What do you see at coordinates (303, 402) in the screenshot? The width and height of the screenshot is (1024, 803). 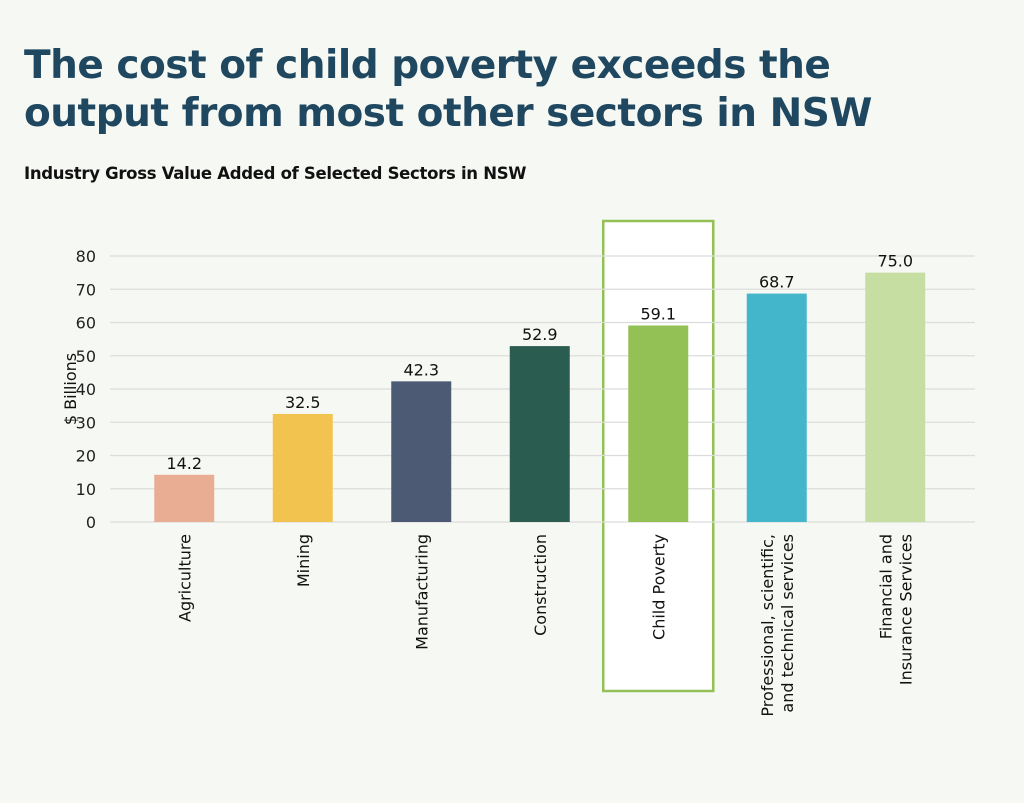 I see `data-label: 32.5` at bounding box center [303, 402].